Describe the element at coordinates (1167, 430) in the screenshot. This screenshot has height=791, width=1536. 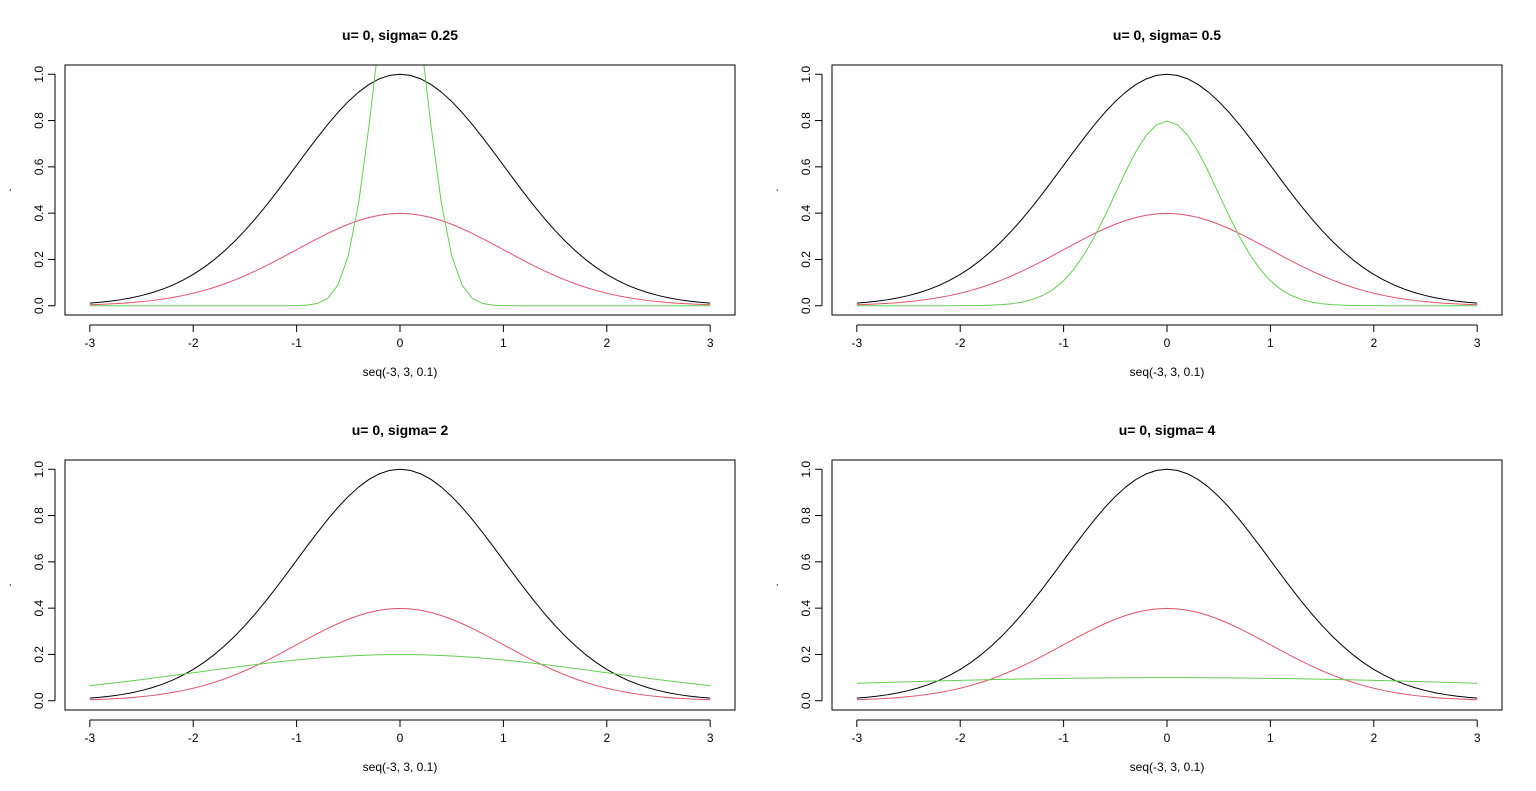
I see `chart-title: u= 0, sigma= 4` at that location.